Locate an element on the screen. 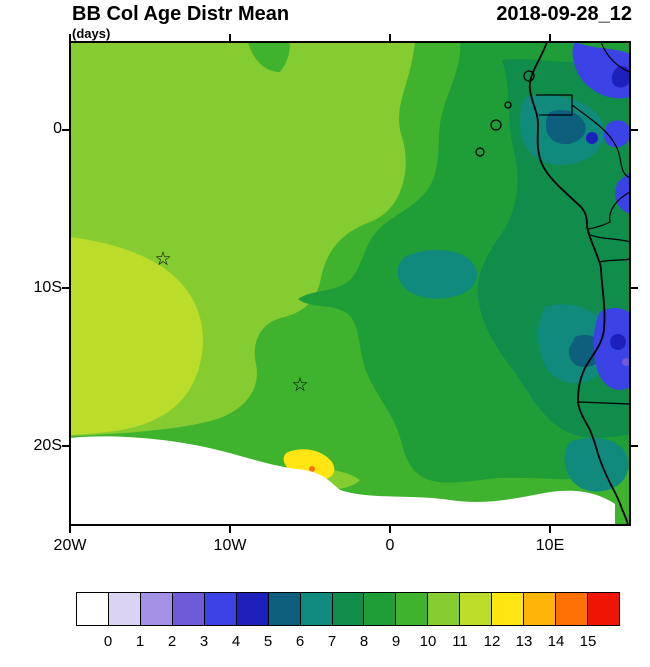 The height and width of the screenshot is (667, 650). y-tick-label-0: 0 is located at coordinates (57, 128).